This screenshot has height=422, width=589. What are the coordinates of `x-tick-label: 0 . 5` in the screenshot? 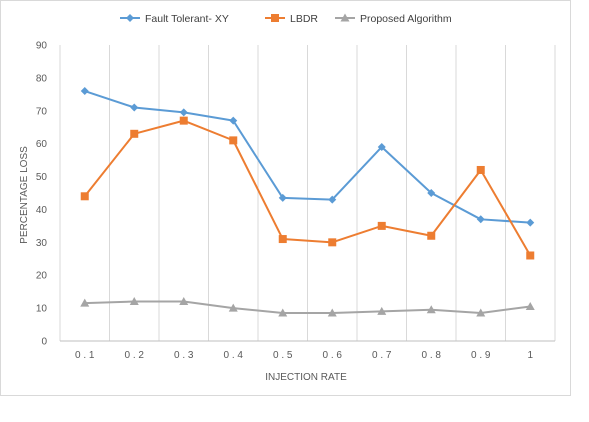 It's located at (283, 355).